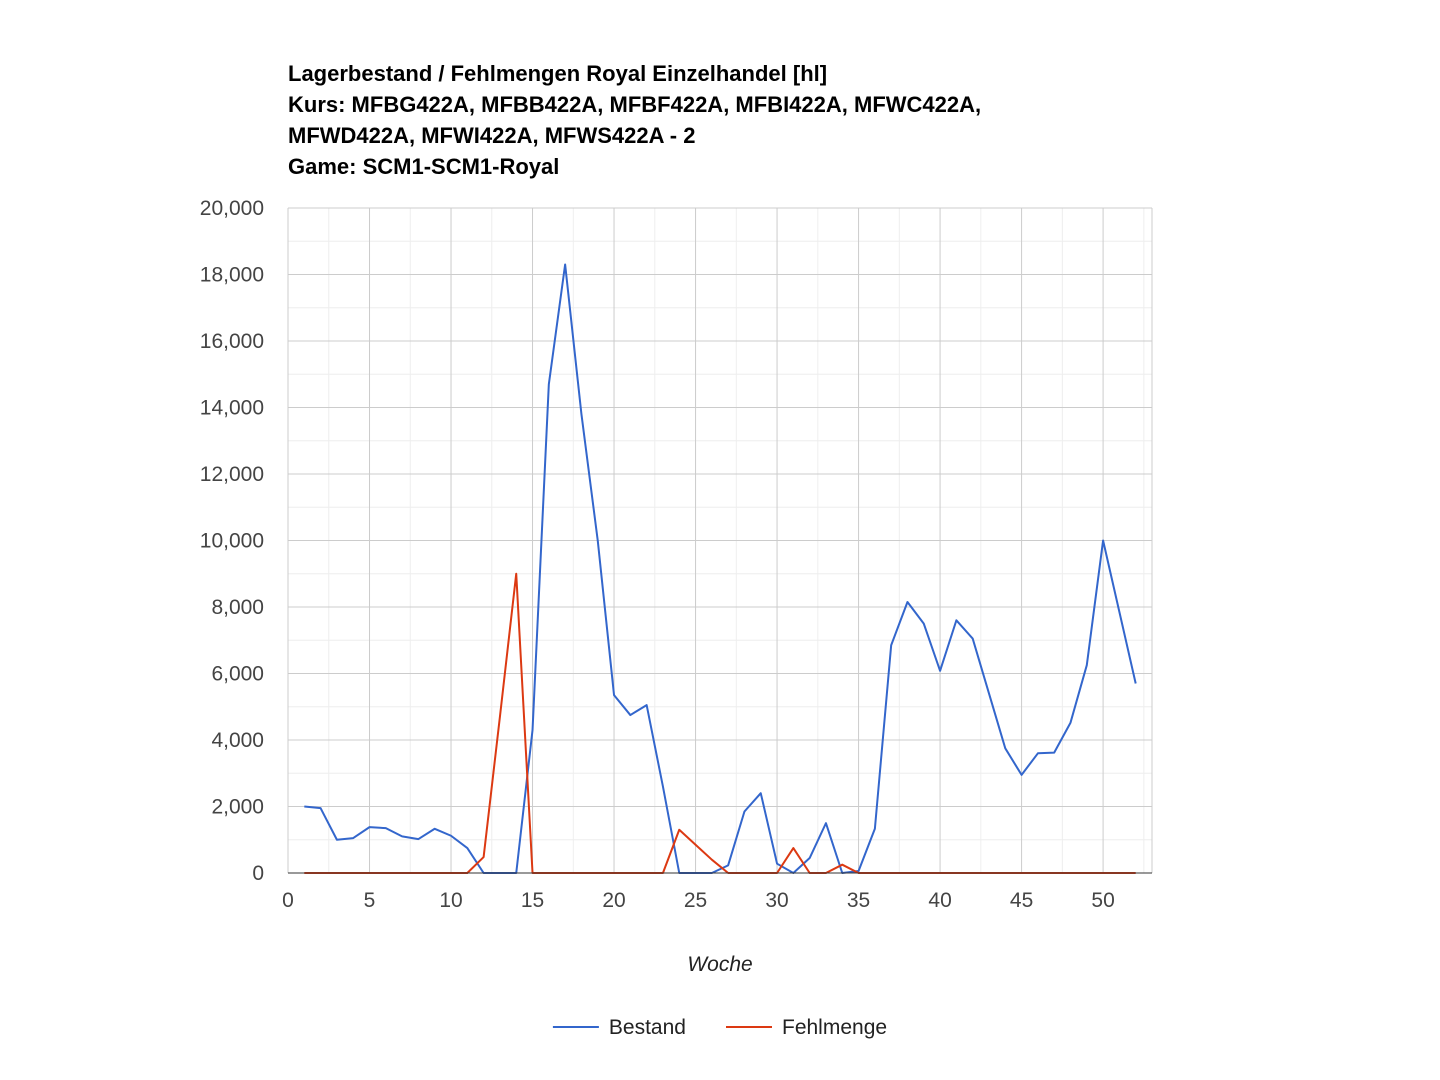 The image size is (1440, 1080). I want to click on chart-title-line-3: MFWD422A, MFWI422A, MFWS422A - 2, so click(491, 135).